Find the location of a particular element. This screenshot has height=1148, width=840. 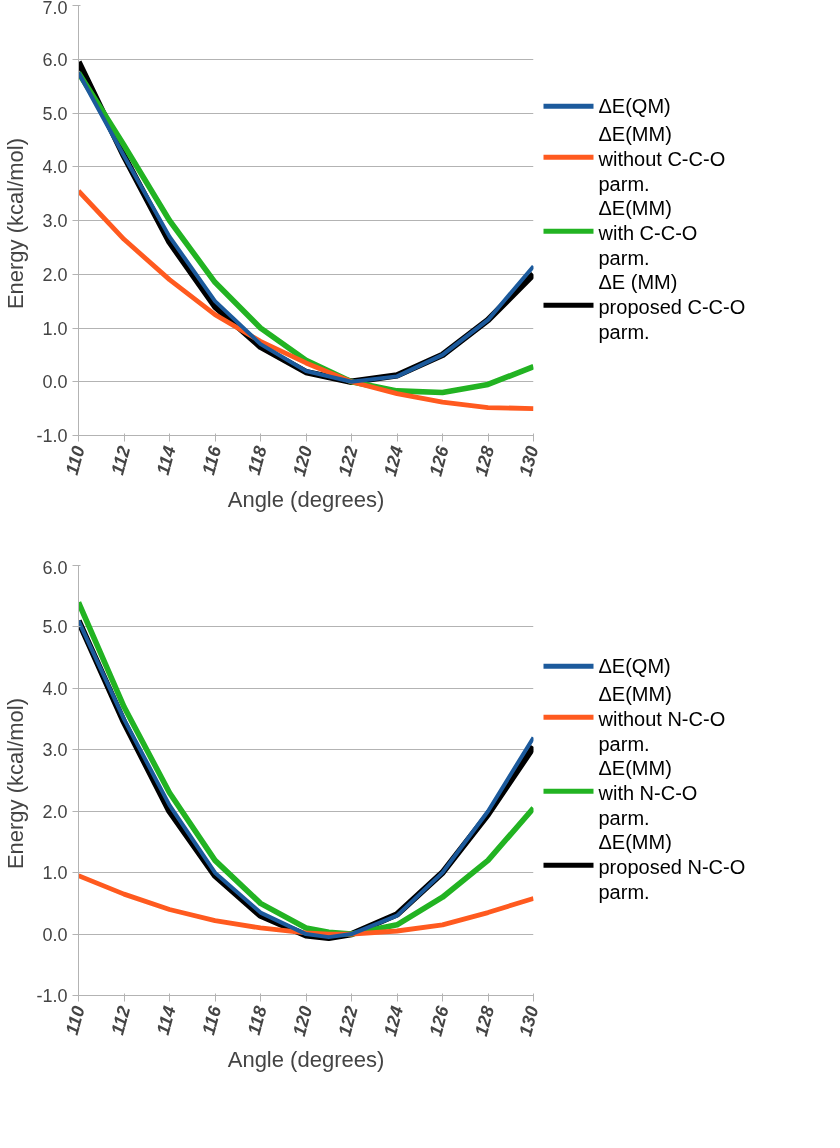

legend-label: ΔE (MM) proposed C-C-O parm. is located at coordinates (672, 307).